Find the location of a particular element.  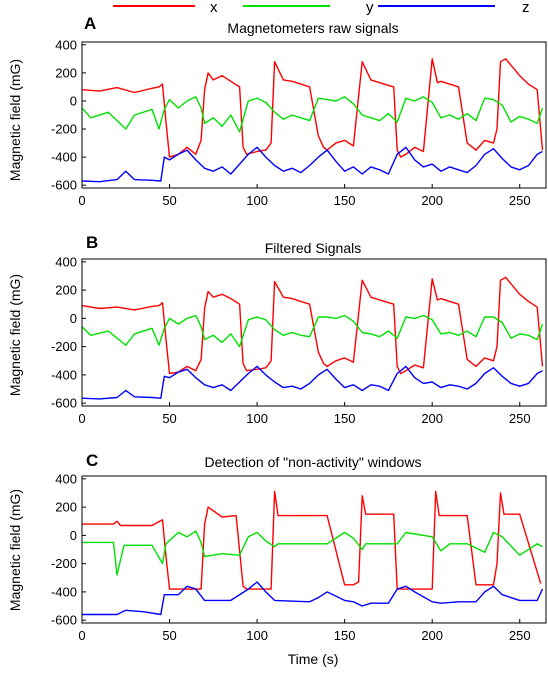

panel-c-ylabel: Magnetic field (mG) is located at coordinates (15, 550).